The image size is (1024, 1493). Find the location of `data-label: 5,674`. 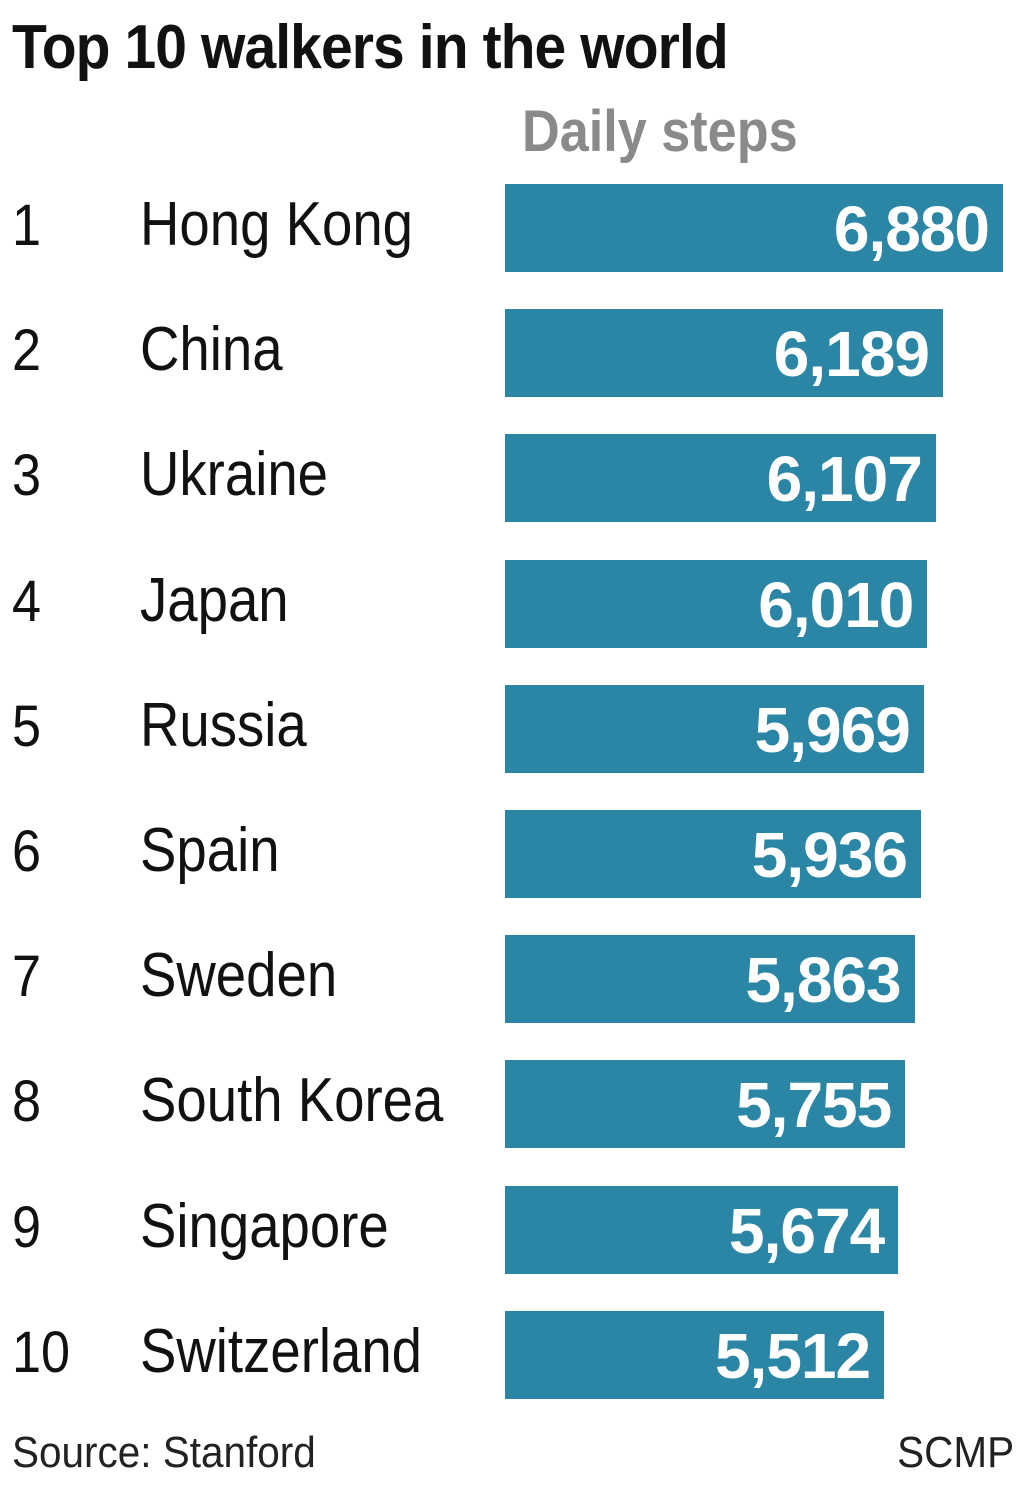

data-label: 5,674 is located at coordinates (807, 1230).